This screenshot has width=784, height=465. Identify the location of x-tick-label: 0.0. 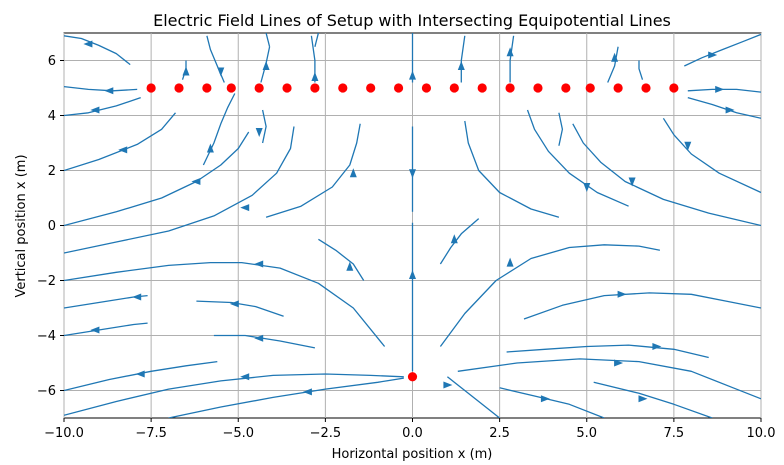
(412, 433).